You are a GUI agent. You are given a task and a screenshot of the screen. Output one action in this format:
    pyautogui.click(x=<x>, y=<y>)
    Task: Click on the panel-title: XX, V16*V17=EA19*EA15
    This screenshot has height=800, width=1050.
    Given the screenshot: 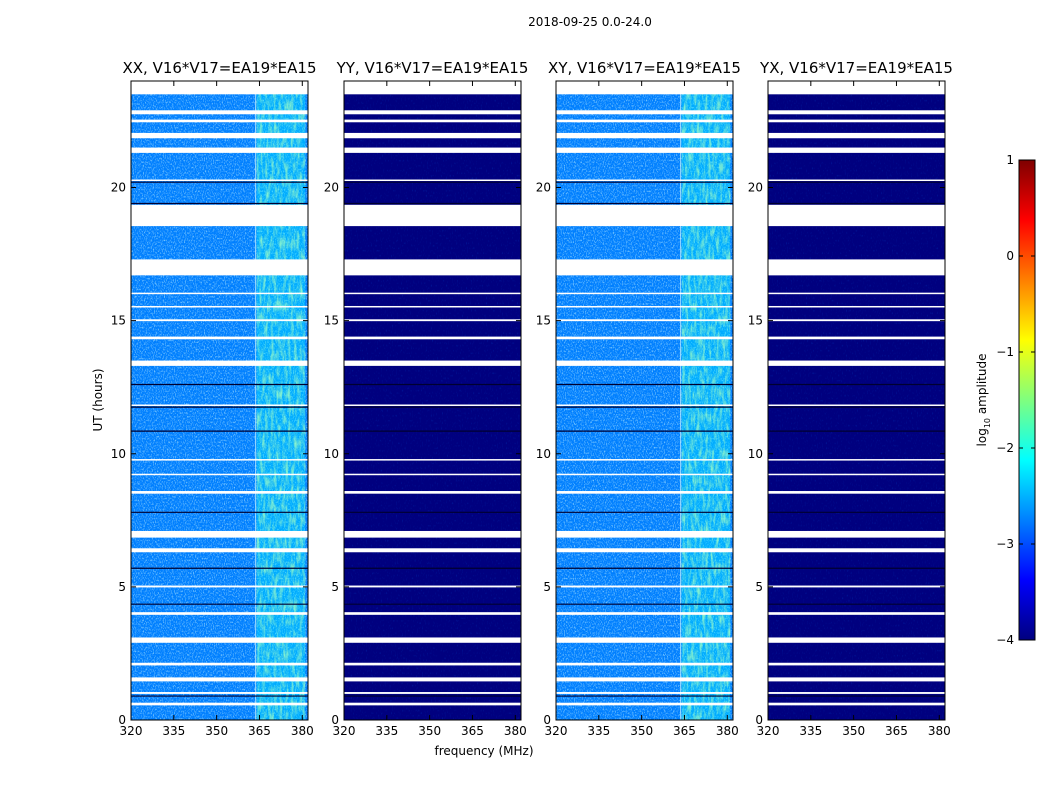 What is the action you would take?
    pyautogui.click(x=219, y=68)
    